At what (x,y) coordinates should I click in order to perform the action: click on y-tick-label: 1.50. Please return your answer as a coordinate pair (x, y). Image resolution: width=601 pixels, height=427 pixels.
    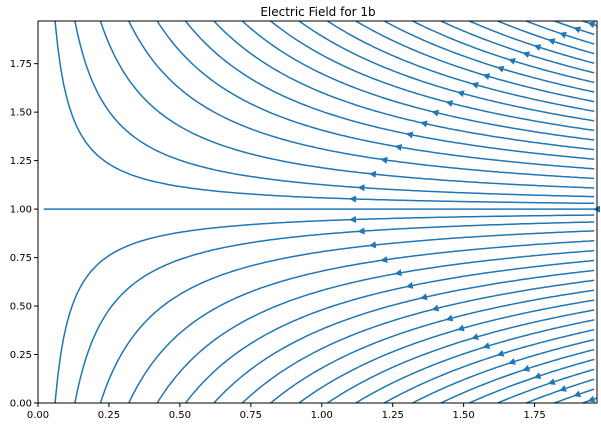
    Looking at the image, I should click on (21, 113).